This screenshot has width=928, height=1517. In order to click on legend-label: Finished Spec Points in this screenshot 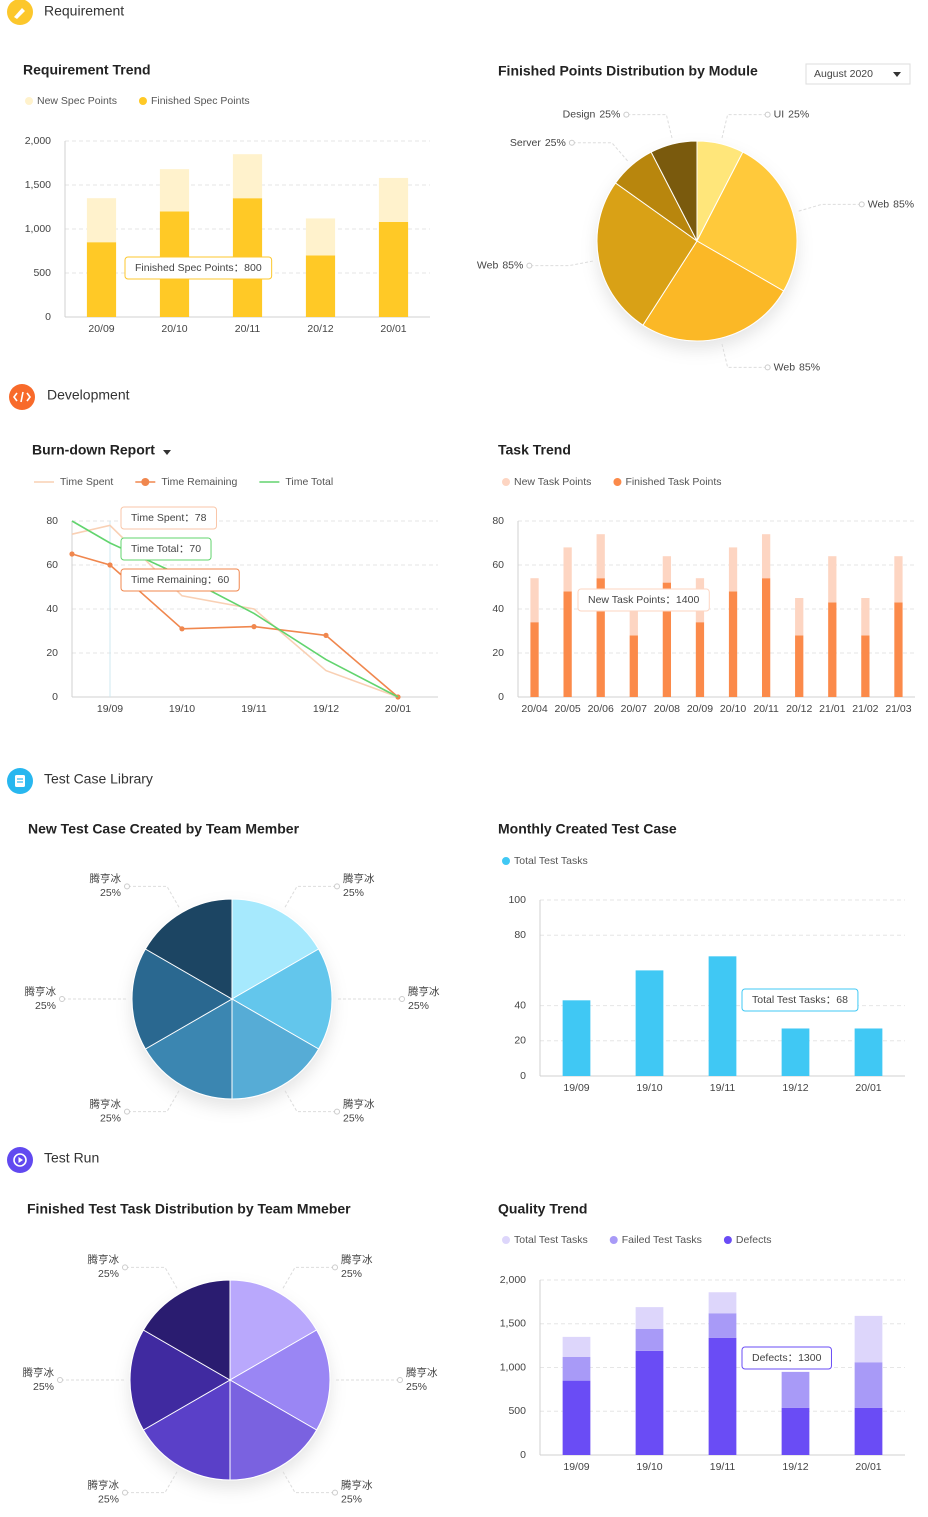, I will do `click(200, 101)`.